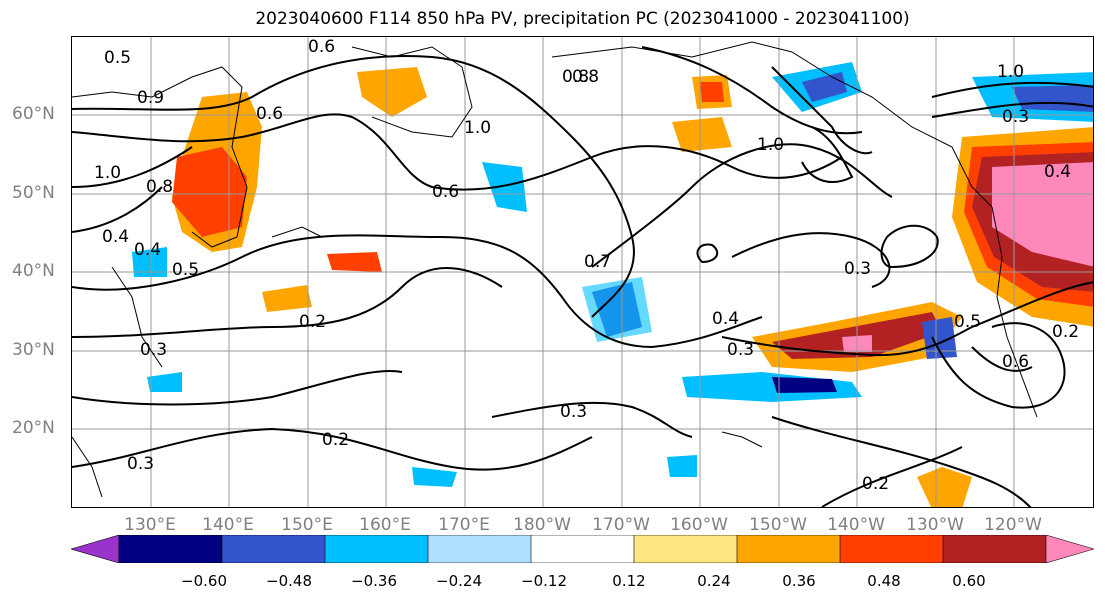  I want to click on precip-pos-japan-inner, so click(209, 192).